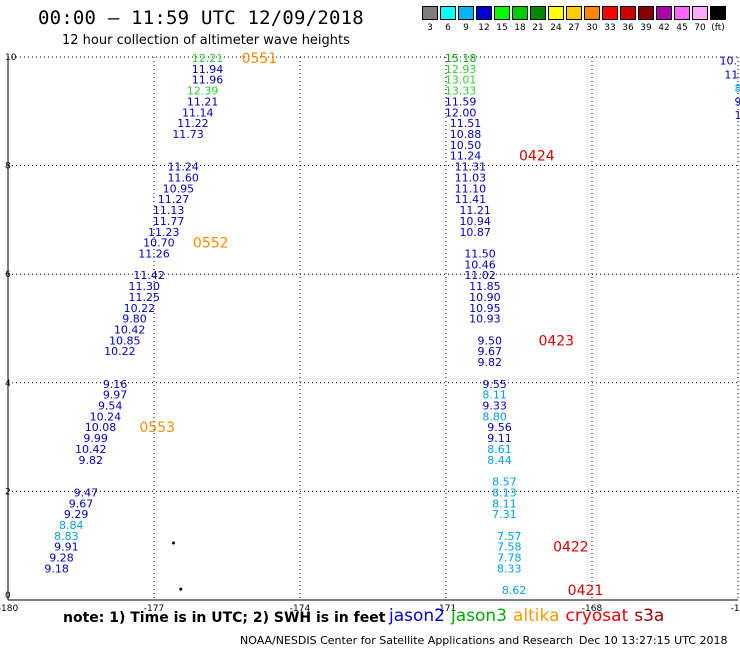 The width and height of the screenshot is (740, 650). Describe the element at coordinates (61, 558) in the screenshot. I see `swh-label: 9.28` at that location.